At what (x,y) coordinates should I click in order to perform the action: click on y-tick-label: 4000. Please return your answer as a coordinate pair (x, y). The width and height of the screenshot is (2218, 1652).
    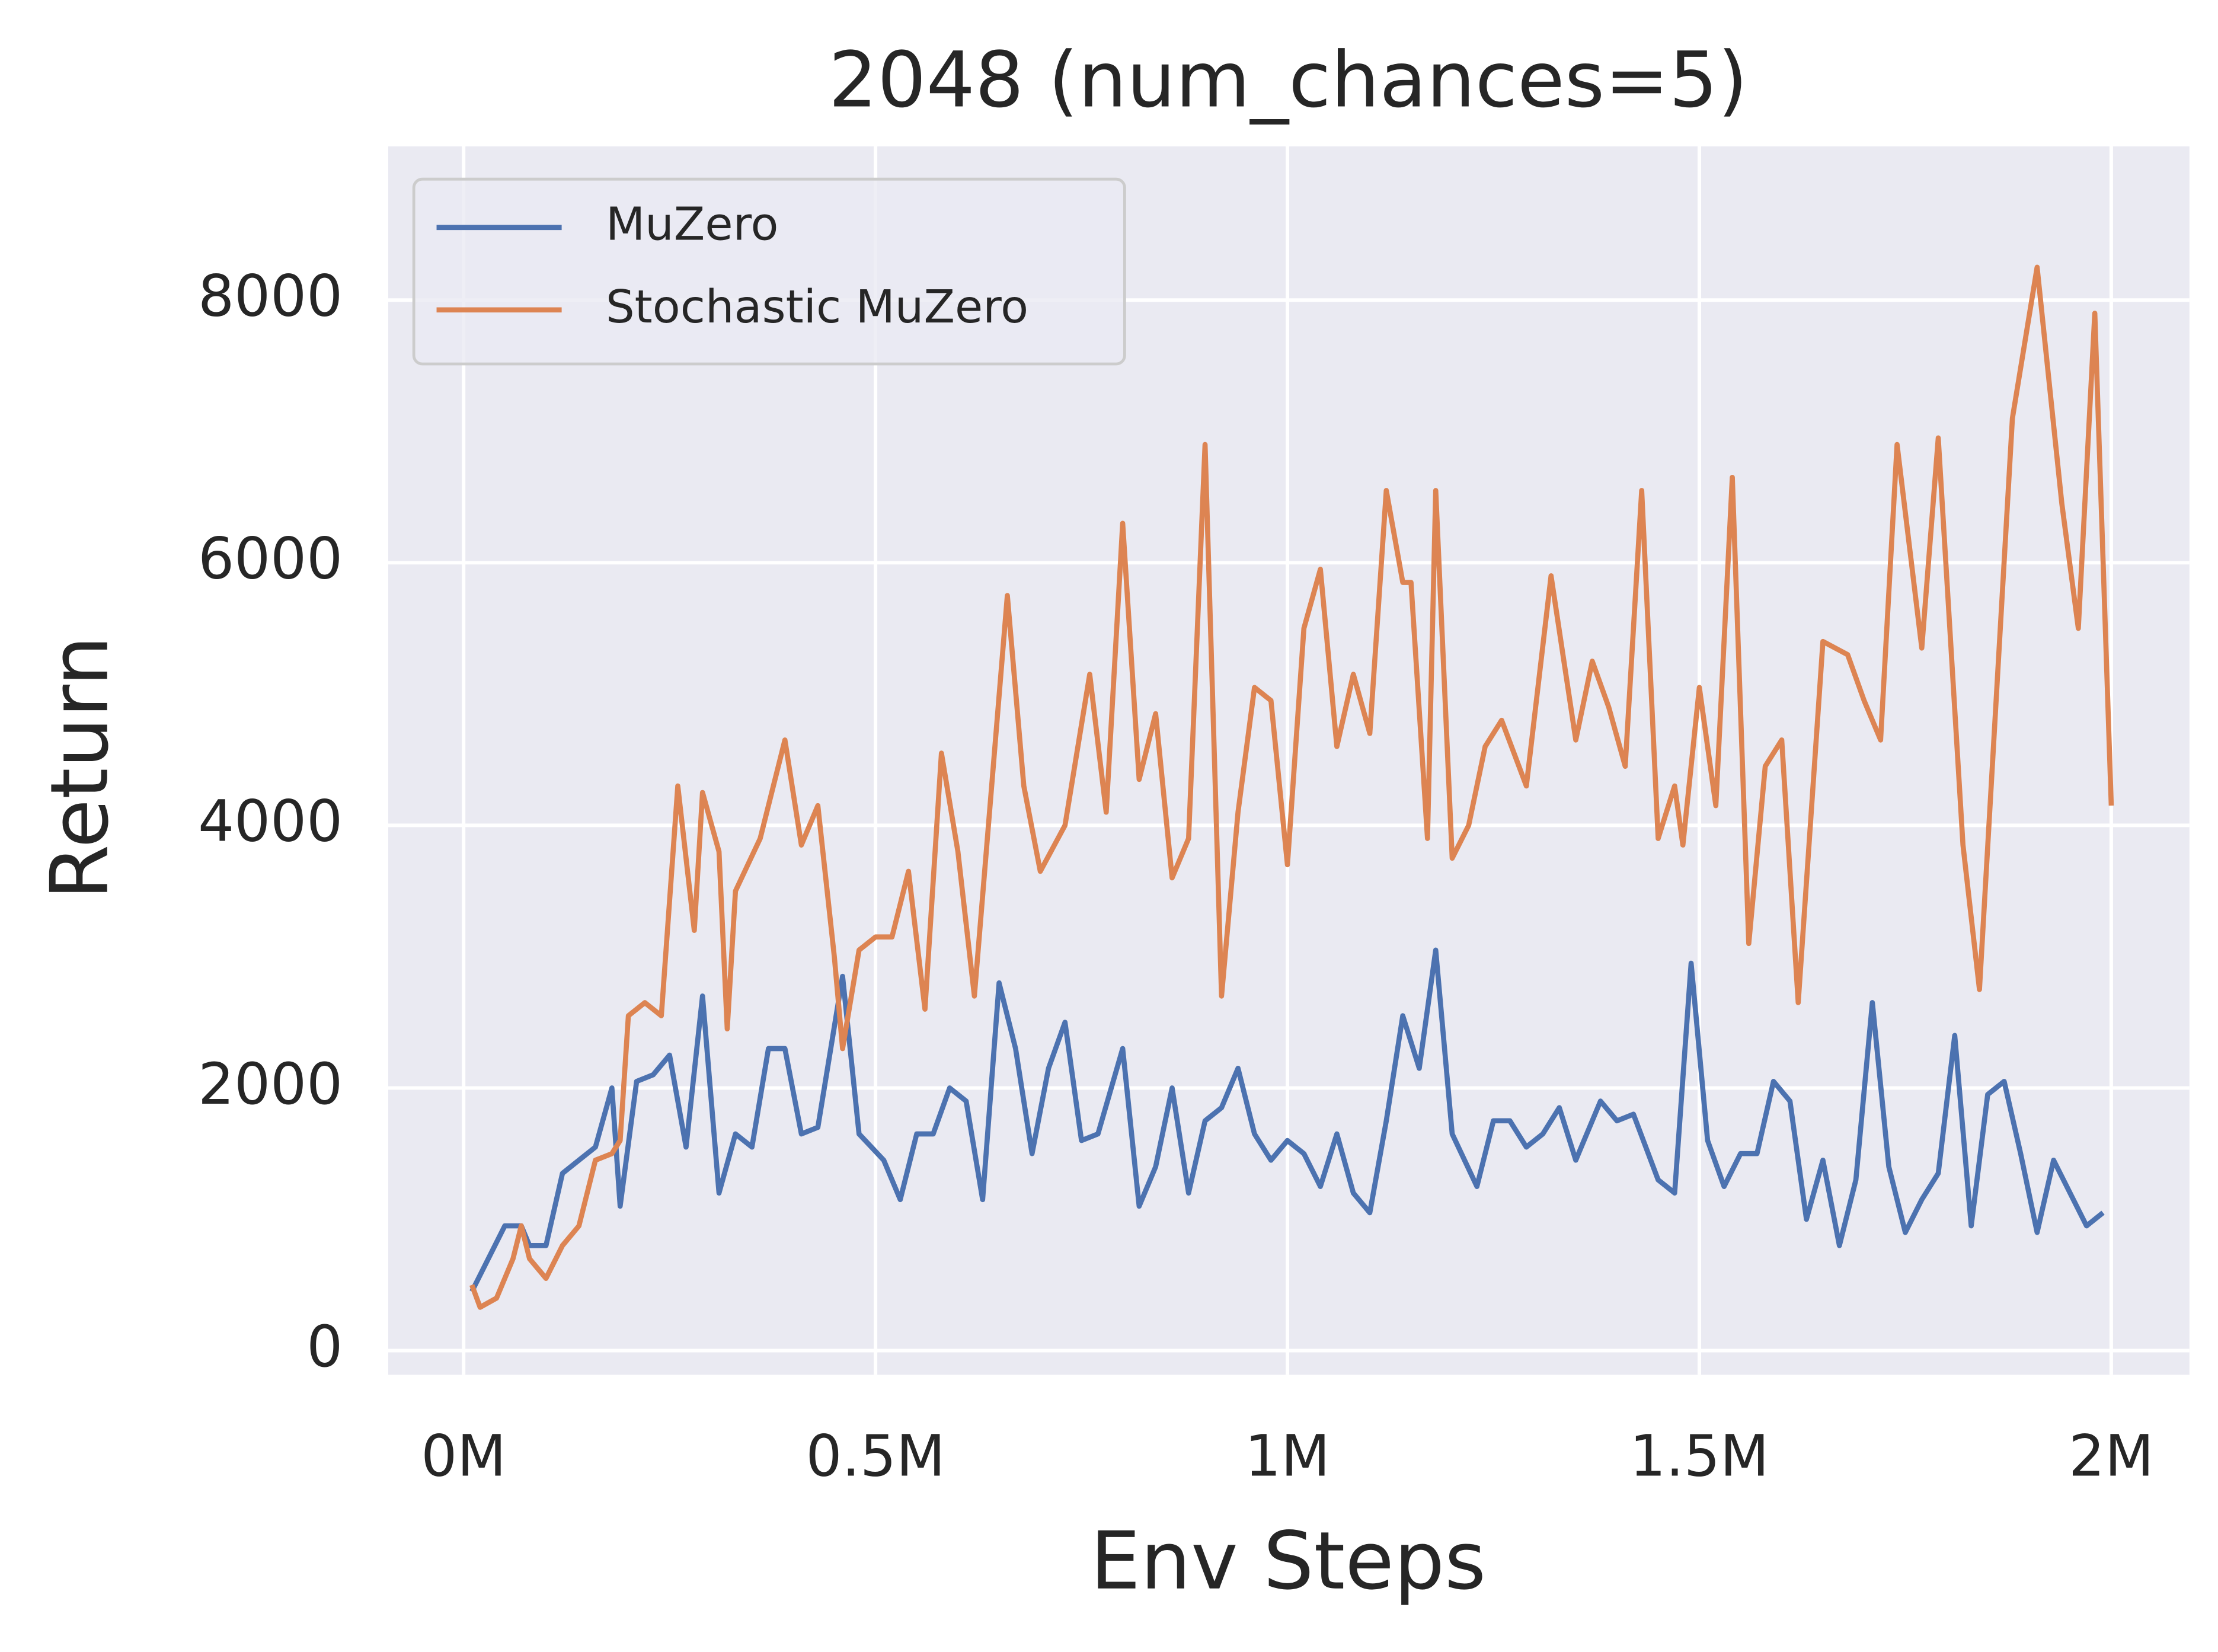
    Looking at the image, I should click on (270, 821).